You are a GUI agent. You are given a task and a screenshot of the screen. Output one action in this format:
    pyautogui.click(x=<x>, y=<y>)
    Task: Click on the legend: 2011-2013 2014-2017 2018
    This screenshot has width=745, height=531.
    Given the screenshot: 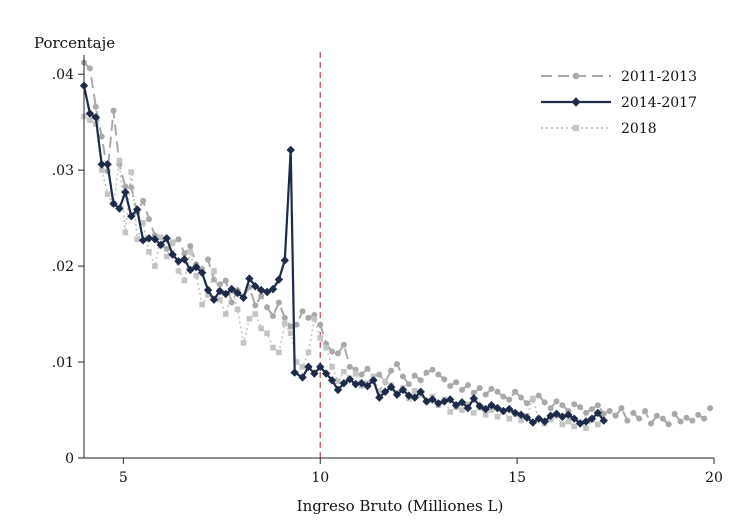 What is the action you would take?
    pyautogui.click(x=619, y=103)
    